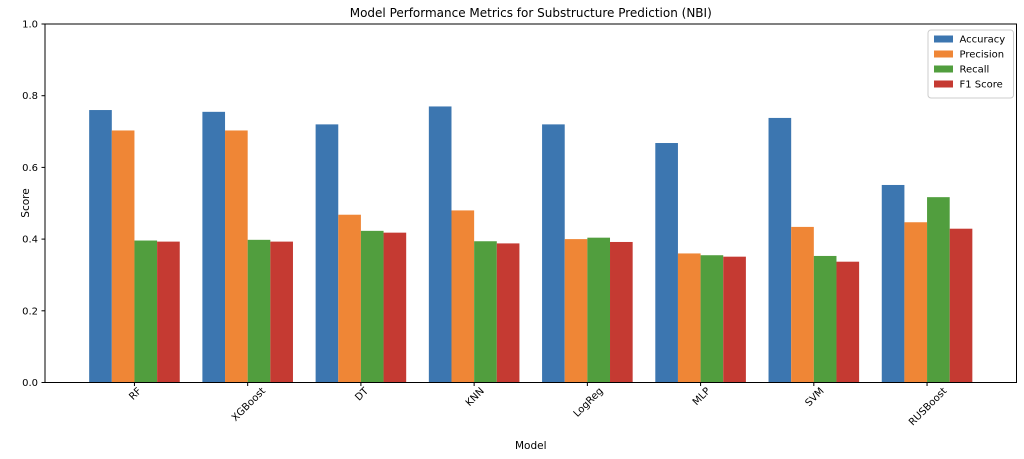 The image size is (1024, 459). Describe the element at coordinates (146, 311) in the screenshot. I see `bar-RF-recall` at that location.